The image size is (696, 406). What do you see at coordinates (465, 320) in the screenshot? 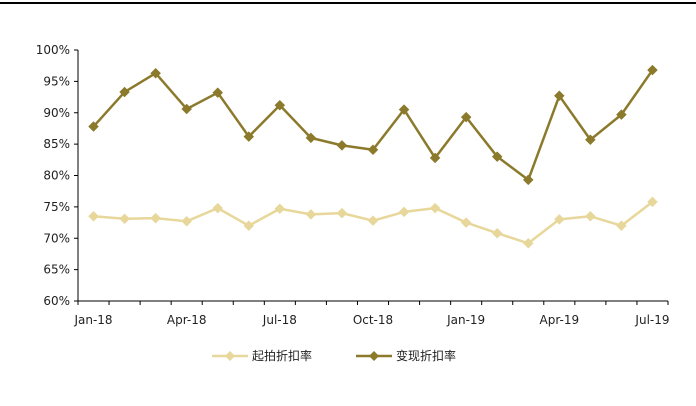
I see `x-tick-label: Jan-19` at bounding box center [465, 320].